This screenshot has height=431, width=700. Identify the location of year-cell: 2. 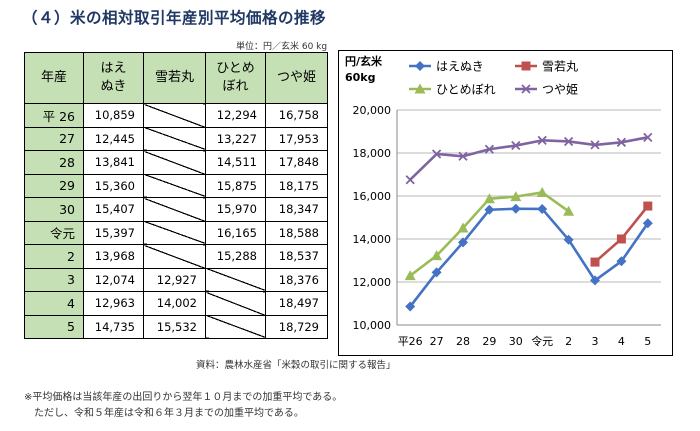
(54, 256).